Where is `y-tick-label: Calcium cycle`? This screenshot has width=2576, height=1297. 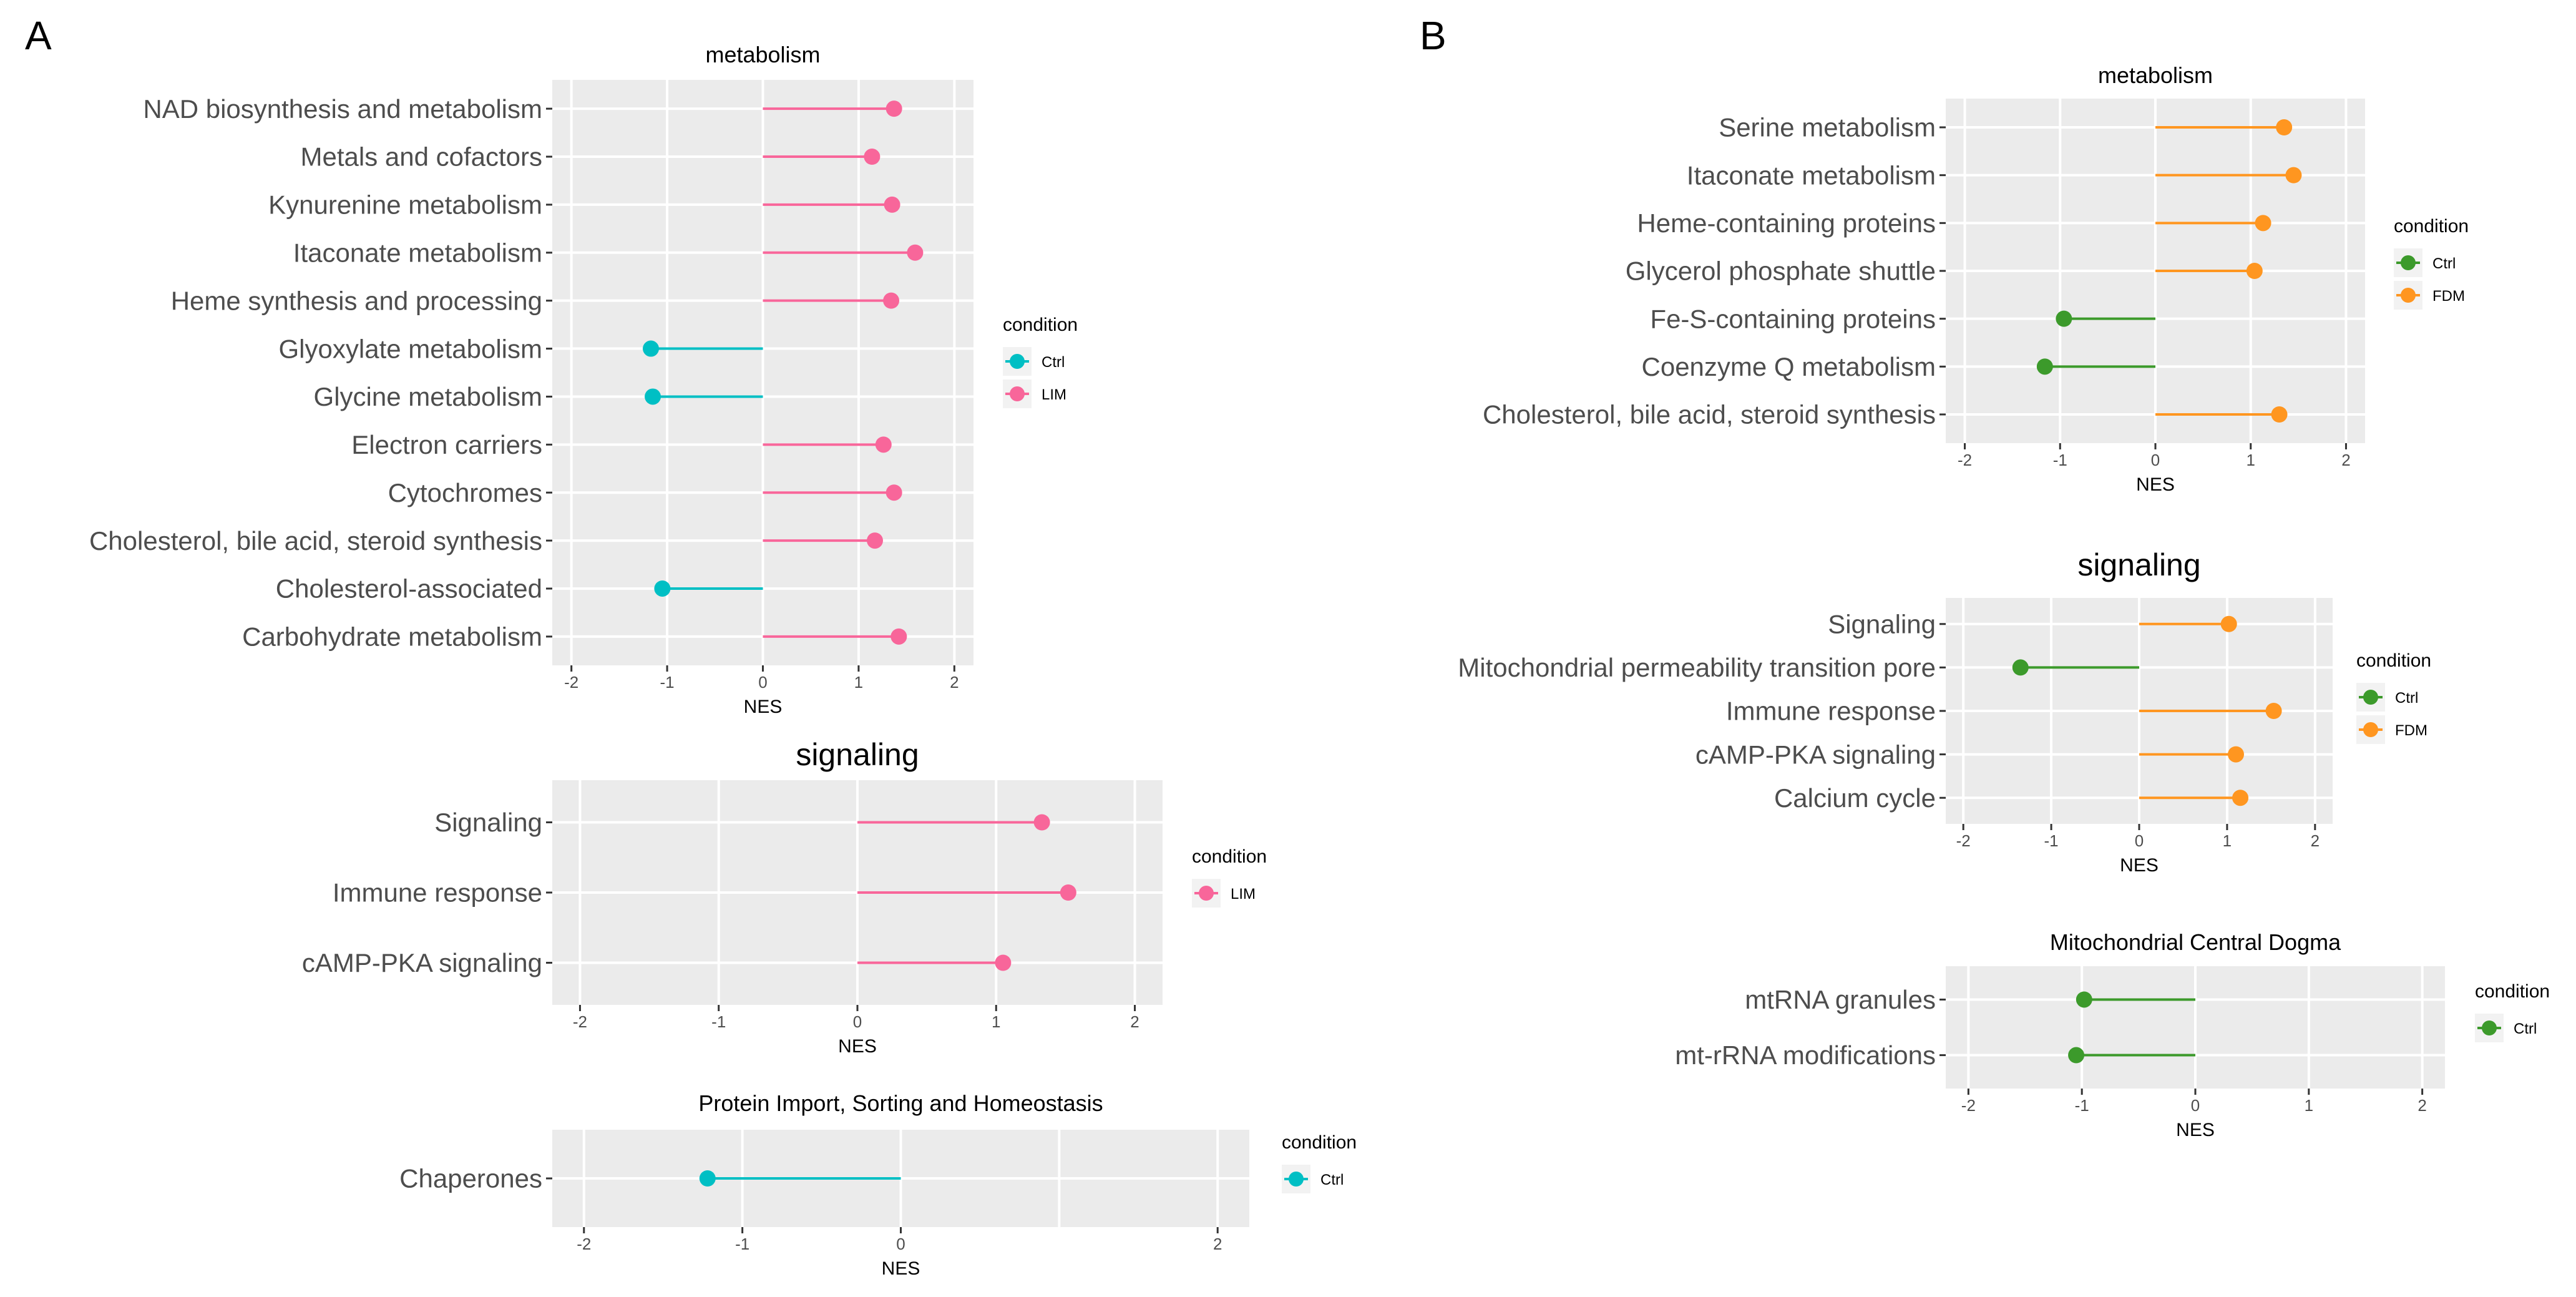 y-tick-label: Calcium cycle is located at coordinates (1855, 798).